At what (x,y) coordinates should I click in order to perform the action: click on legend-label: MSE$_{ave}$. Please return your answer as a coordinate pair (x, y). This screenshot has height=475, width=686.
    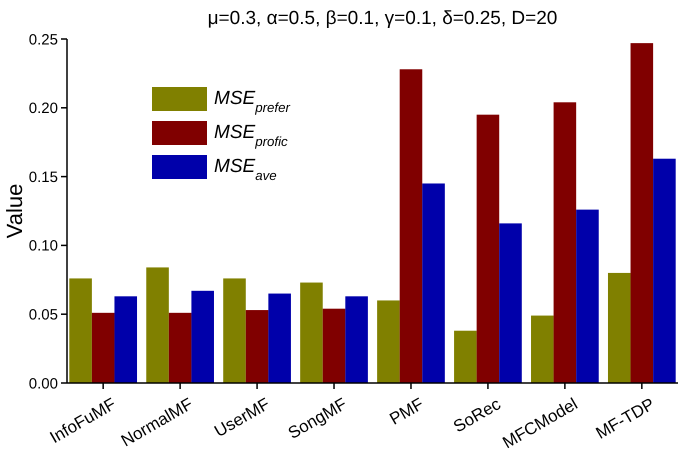
    Looking at the image, I should click on (245, 169).